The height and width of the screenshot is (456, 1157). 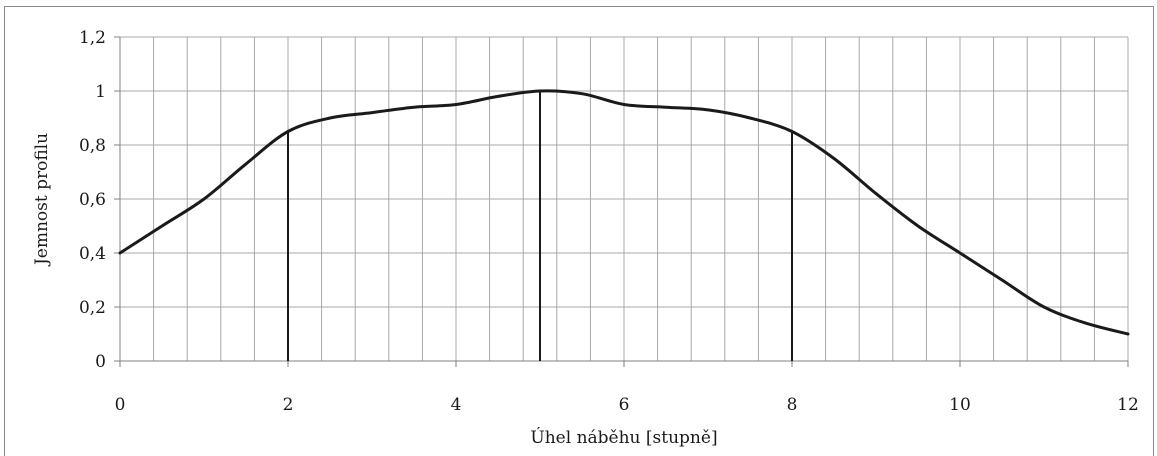 What do you see at coordinates (120, 405) in the screenshot?
I see `x-tick-label: 0` at bounding box center [120, 405].